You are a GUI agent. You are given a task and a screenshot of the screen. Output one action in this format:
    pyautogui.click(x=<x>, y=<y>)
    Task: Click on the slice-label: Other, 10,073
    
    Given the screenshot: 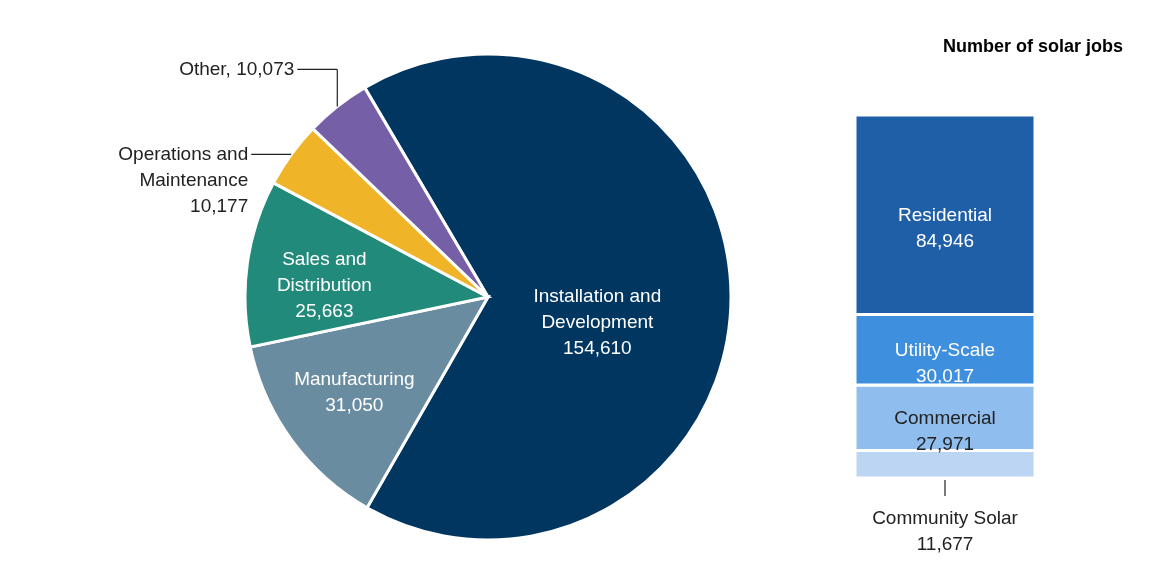 What is the action you would take?
    pyautogui.click(x=237, y=69)
    